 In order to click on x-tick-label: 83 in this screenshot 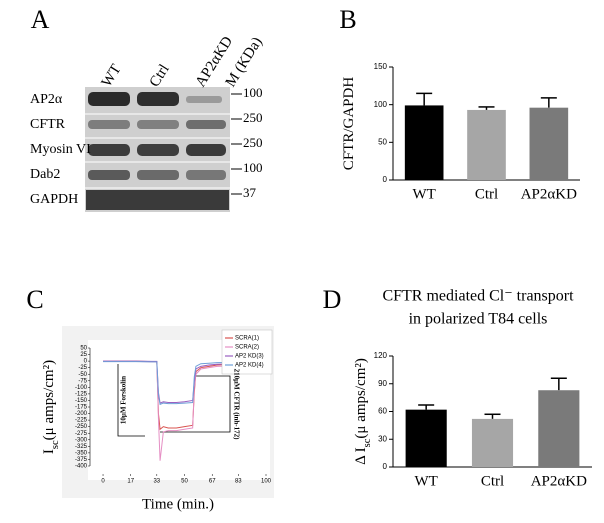, I will do `click(238, 482)`.